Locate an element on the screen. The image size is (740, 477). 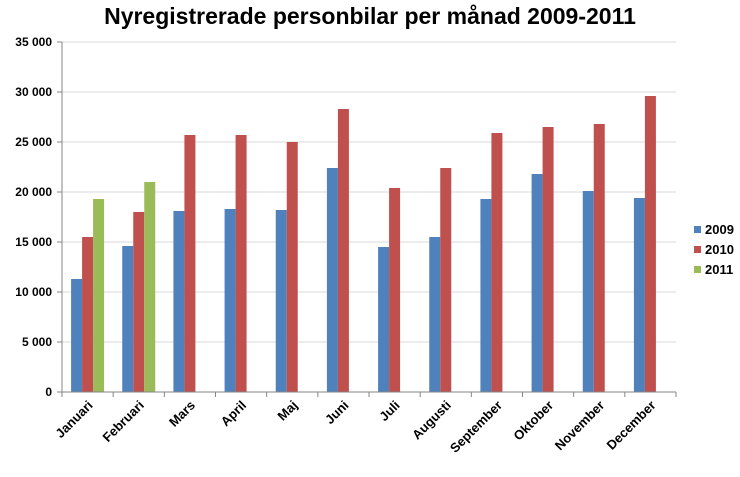
x-tick-label: Juni is located at coordinates (337, 413).